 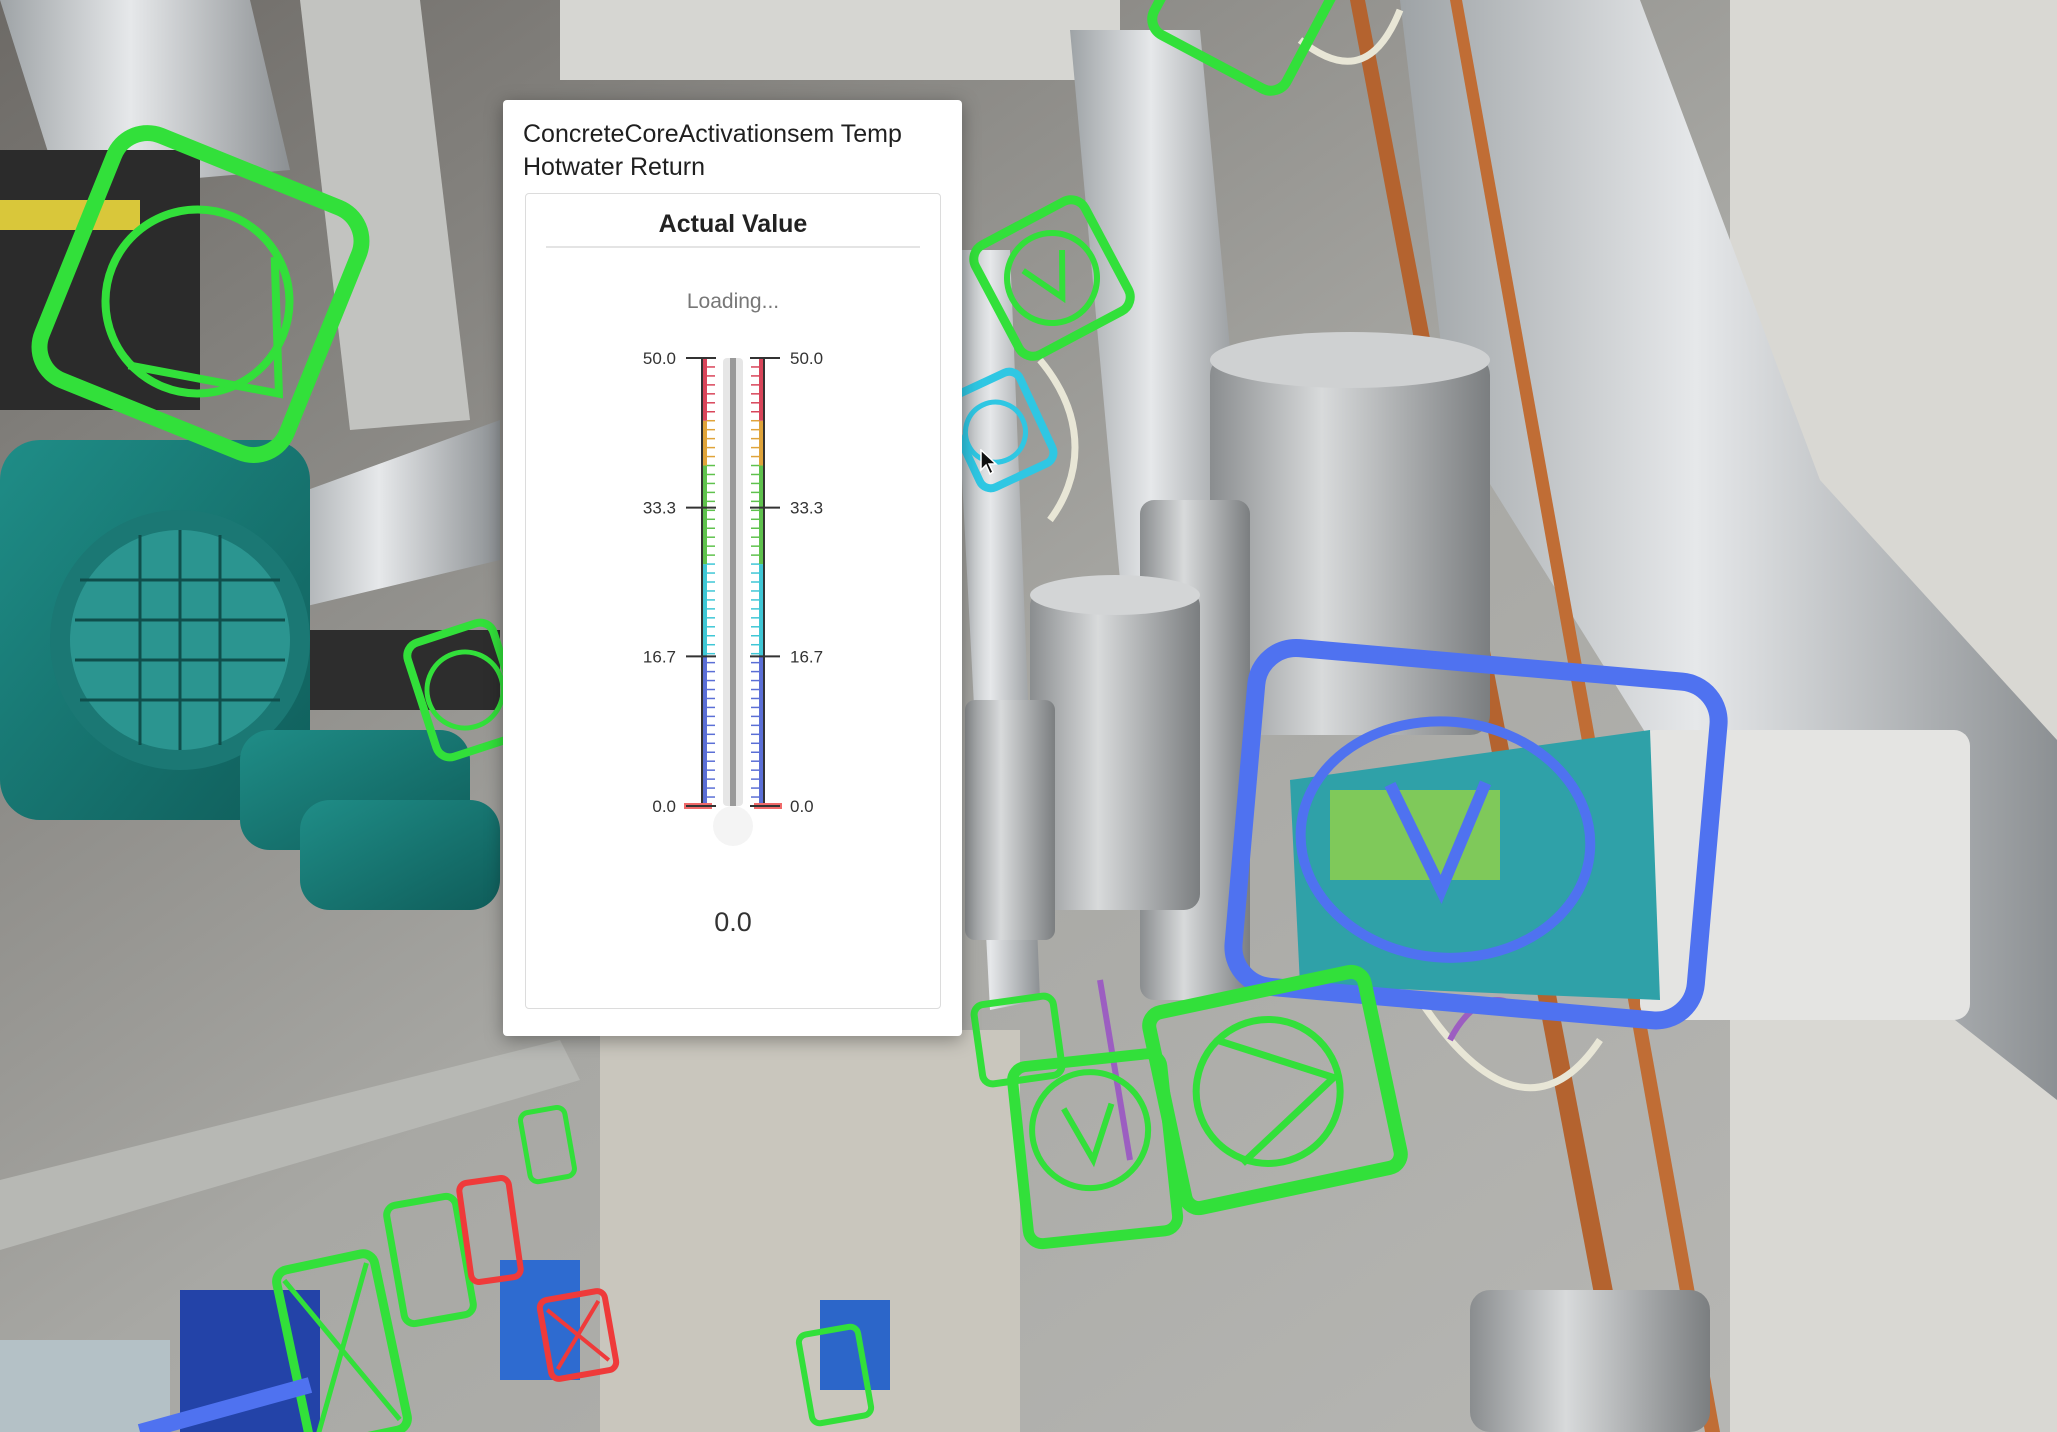 I want to click on left-tick-label: 16.7, so click(x=659, y=656).